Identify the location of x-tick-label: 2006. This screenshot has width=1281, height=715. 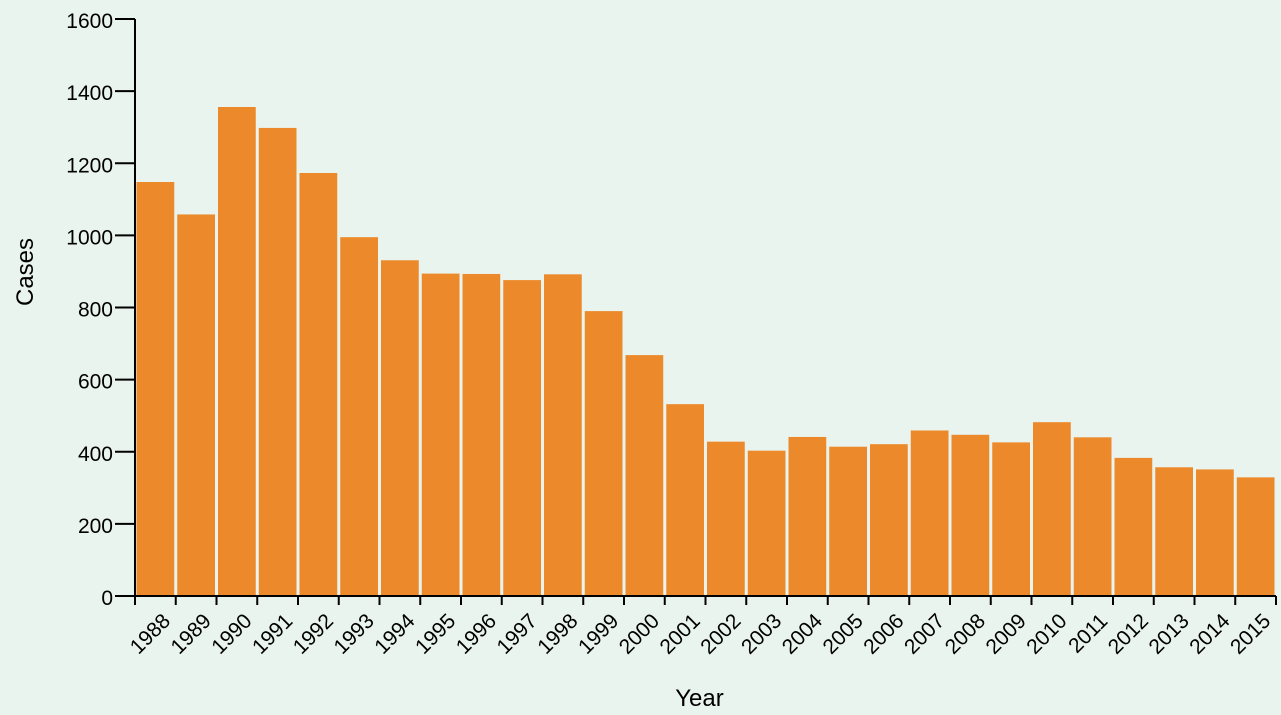
(883, 633).